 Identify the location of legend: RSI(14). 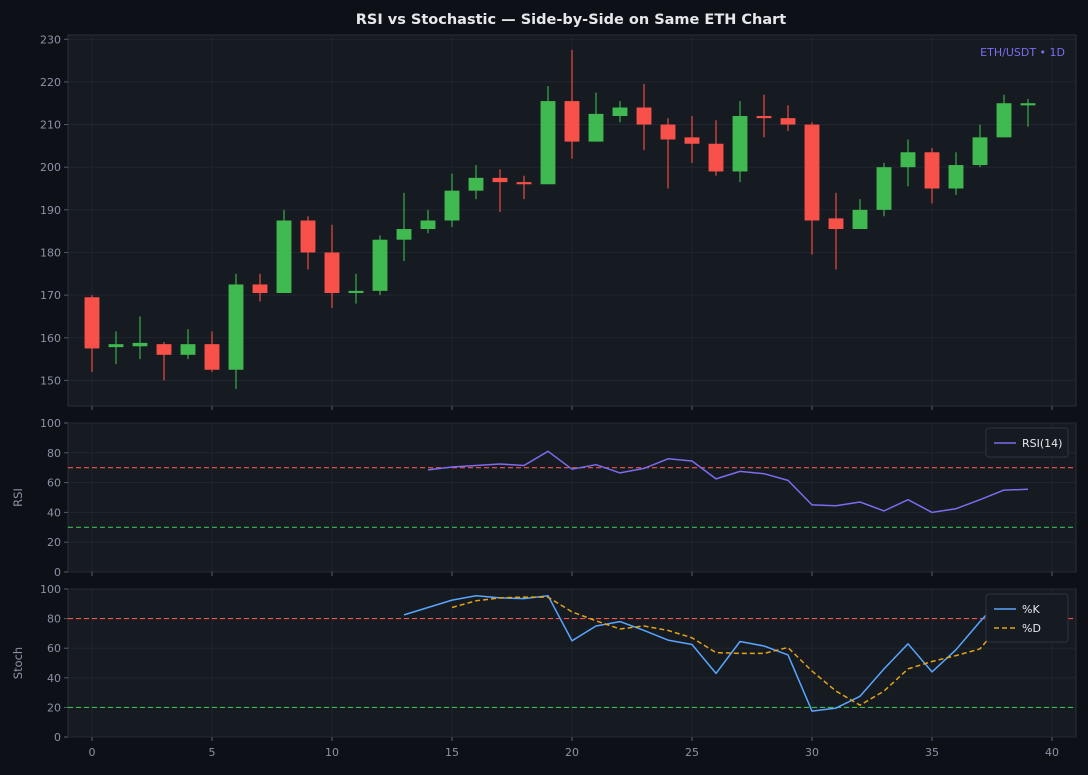
(1027, 442).